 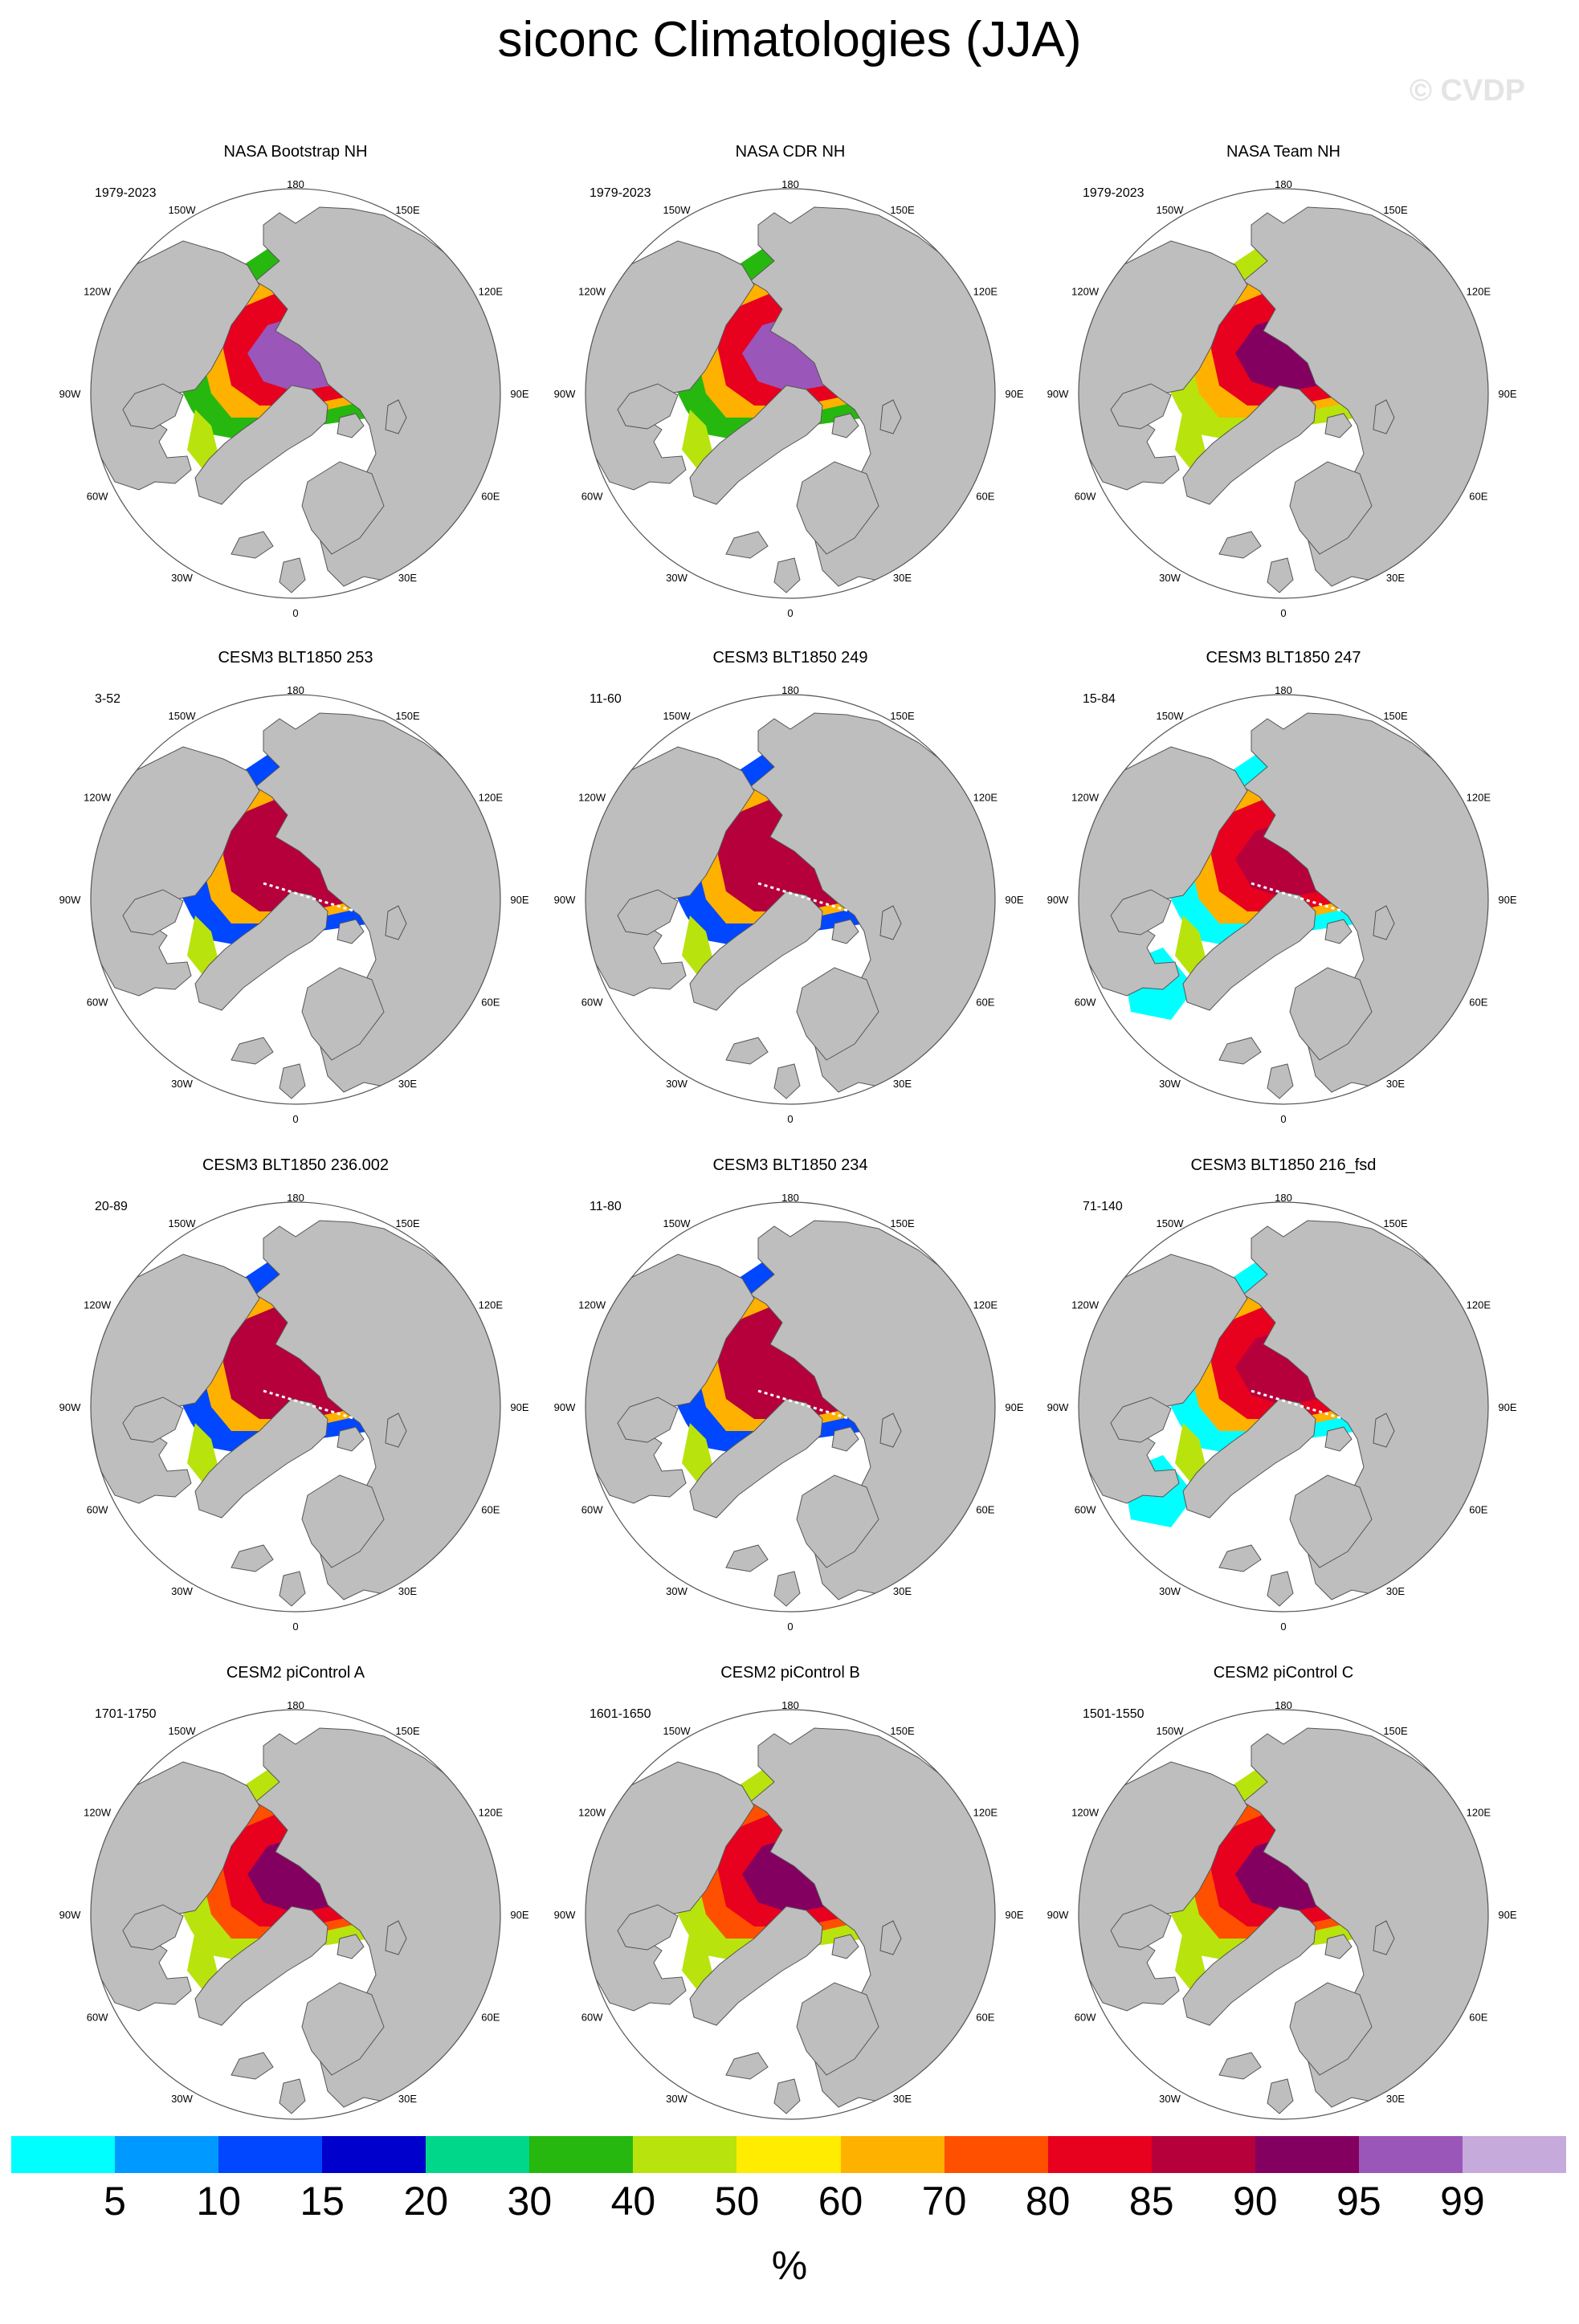 I want to click on colorbar, so click(x=789, y=2155).